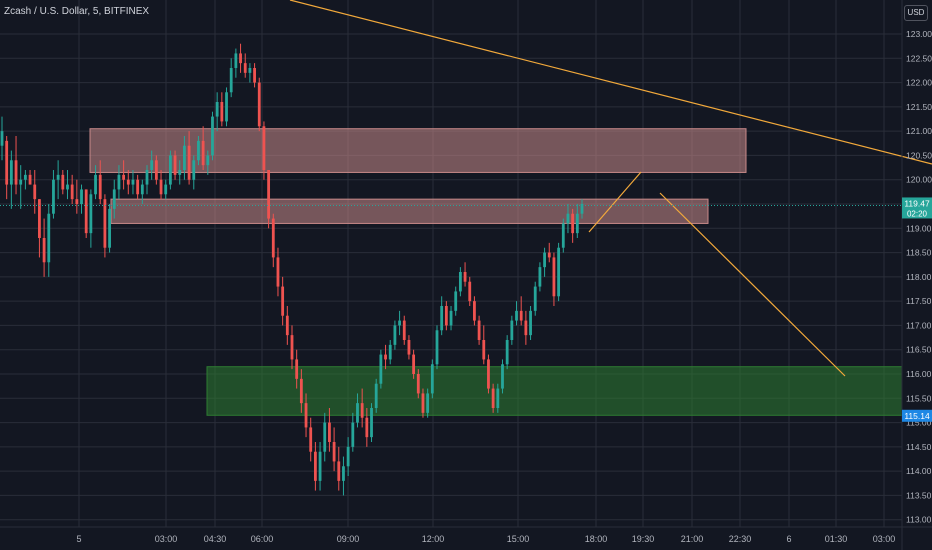  Describe the element at coordinates (916, 13) in the screenshot. I see `currency-badge: USD` at that location.